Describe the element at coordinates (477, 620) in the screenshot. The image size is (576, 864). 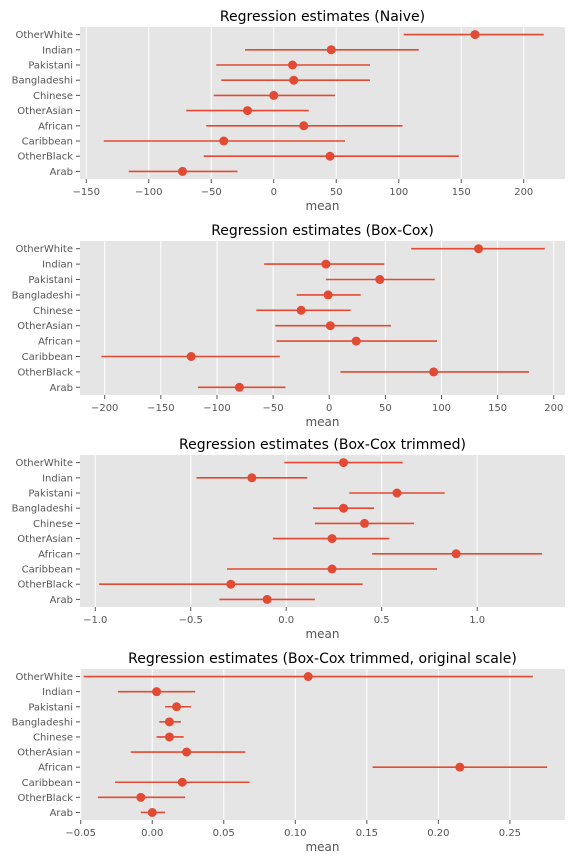
I see `x-tick-label: 1.0` at that location.